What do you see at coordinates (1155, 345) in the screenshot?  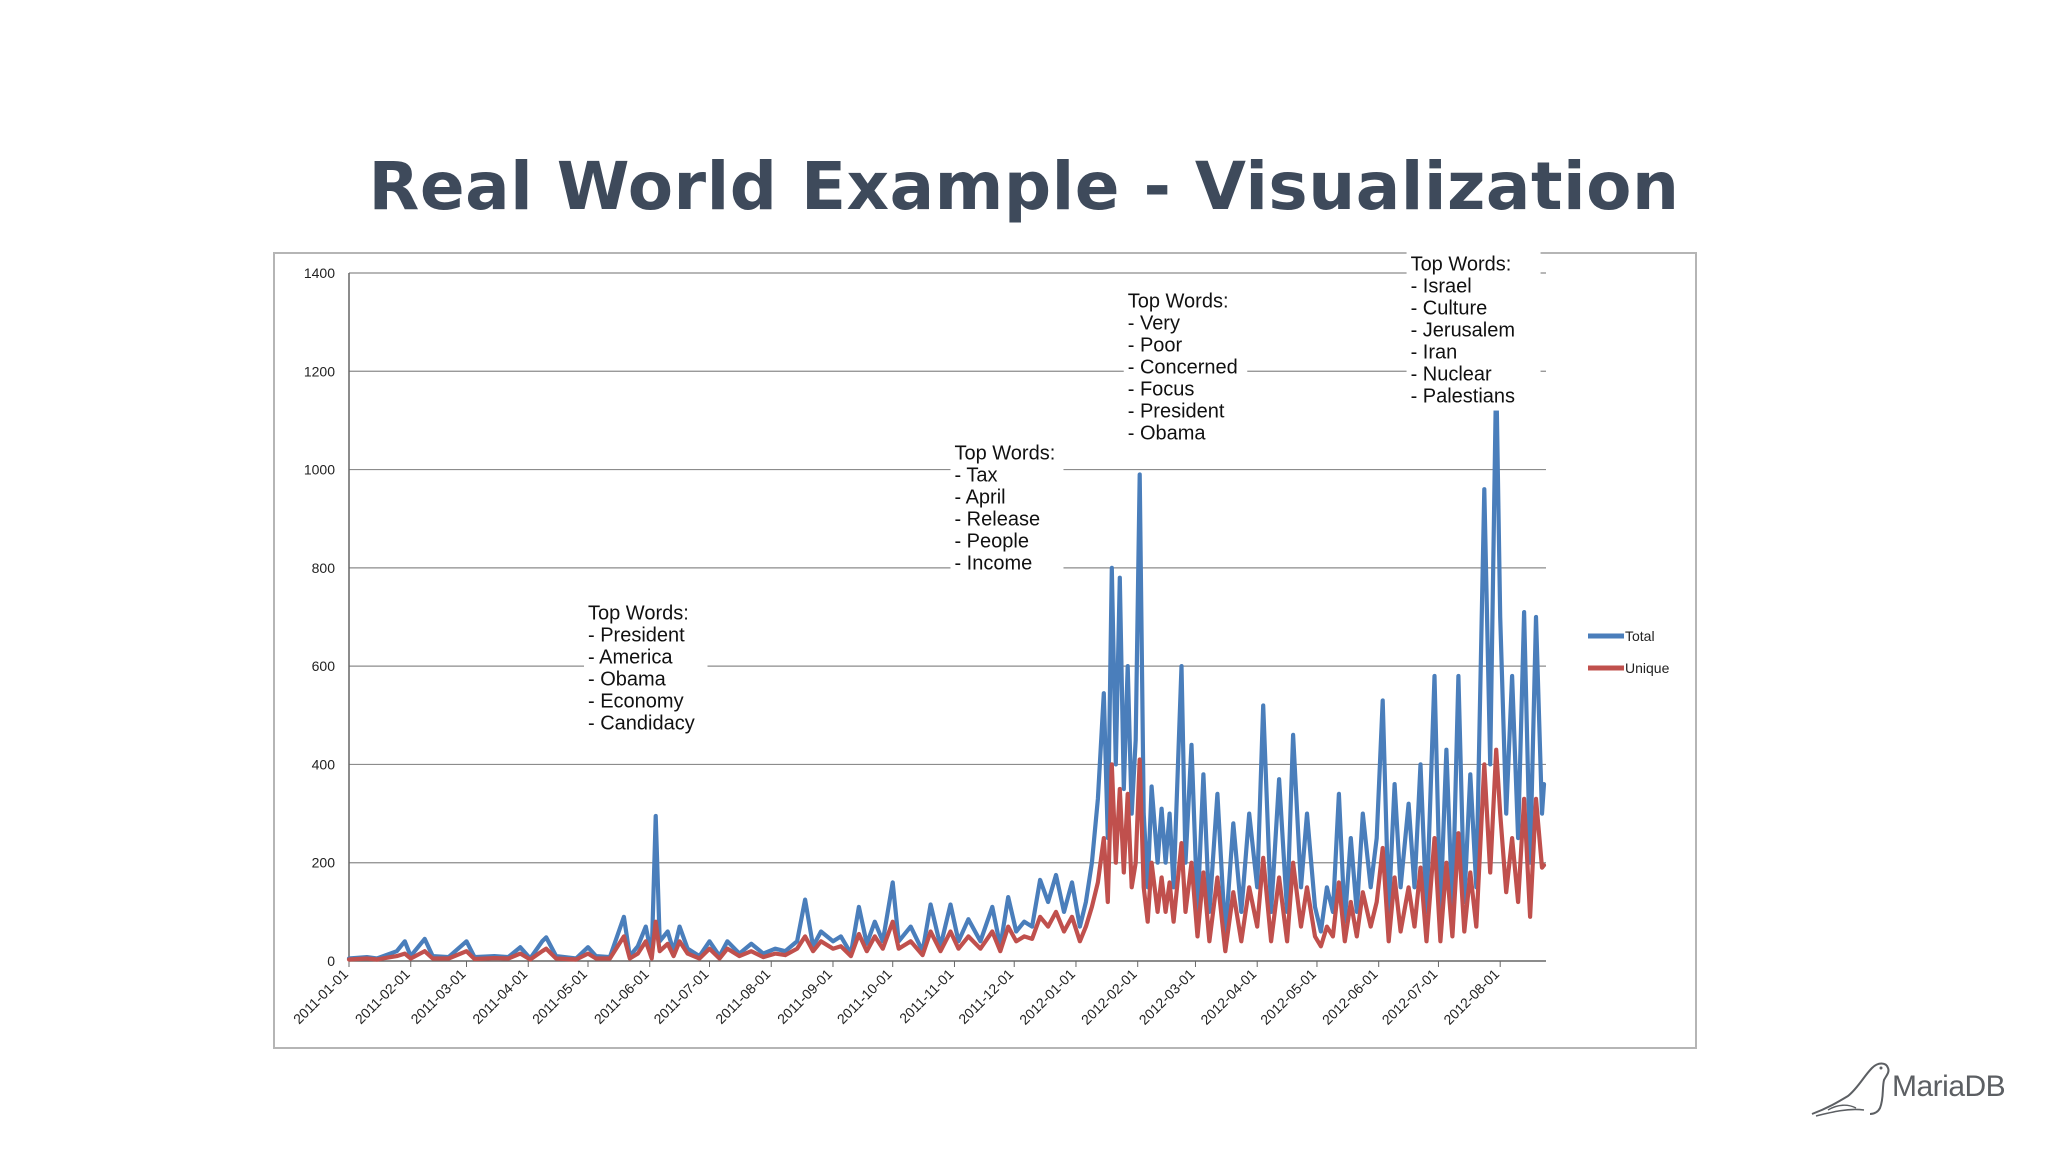 I see `annotation-word: - Poor` at bounding box center [1155, 345].